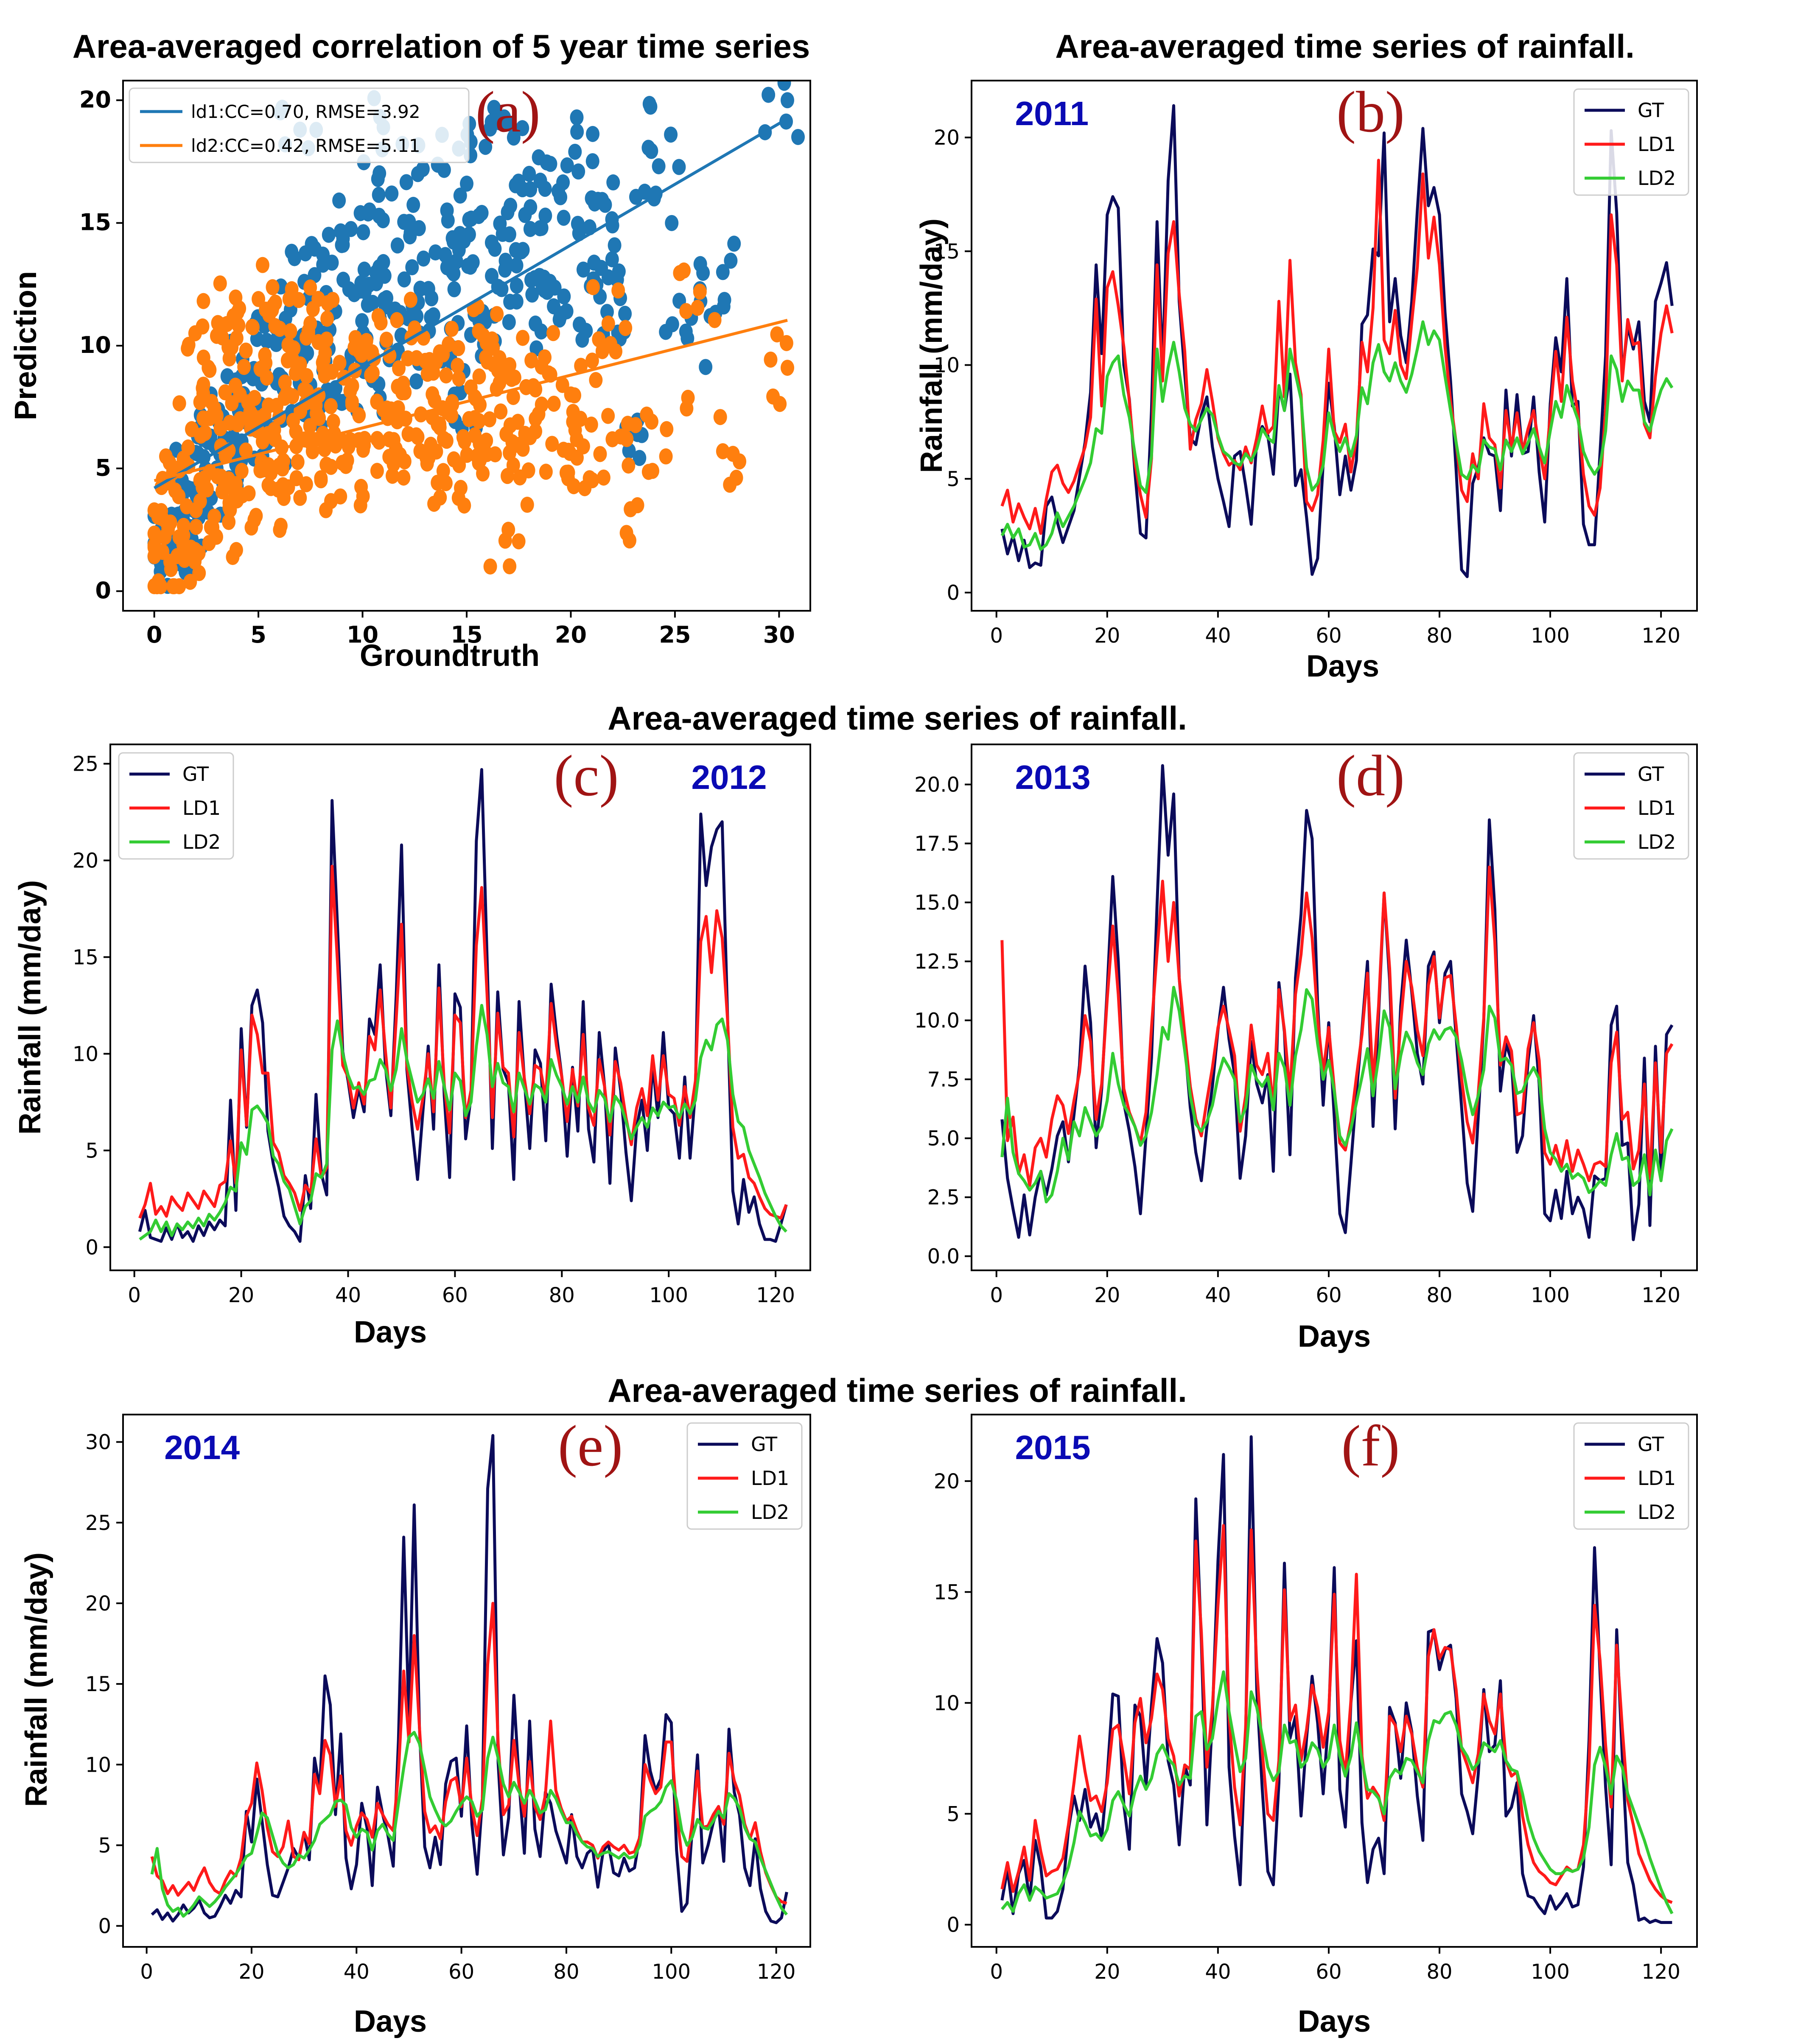  I want to click on legend-entry: LD1, so click(201, 808).